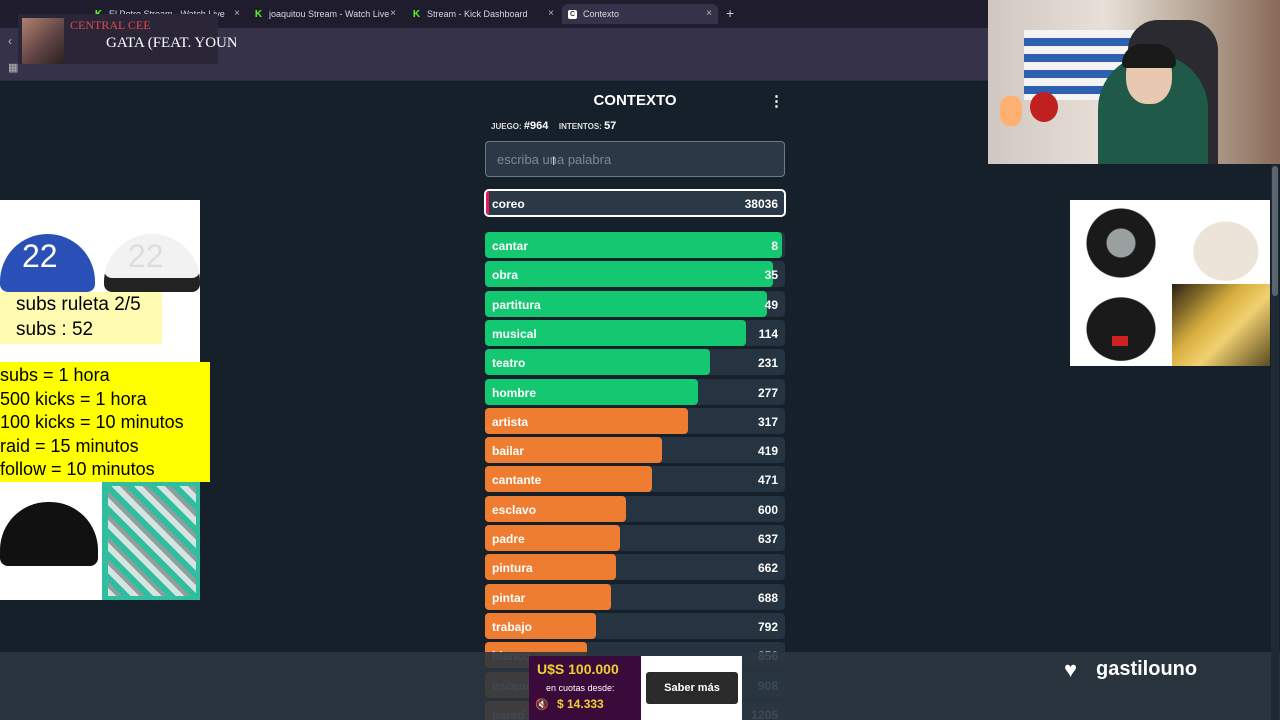 This screenshot has height=720, width=1280. What do you see at coordinates (1044, 107) in the screenshot?
I see `spiderman-figure` at bounding box center [1044, 107].